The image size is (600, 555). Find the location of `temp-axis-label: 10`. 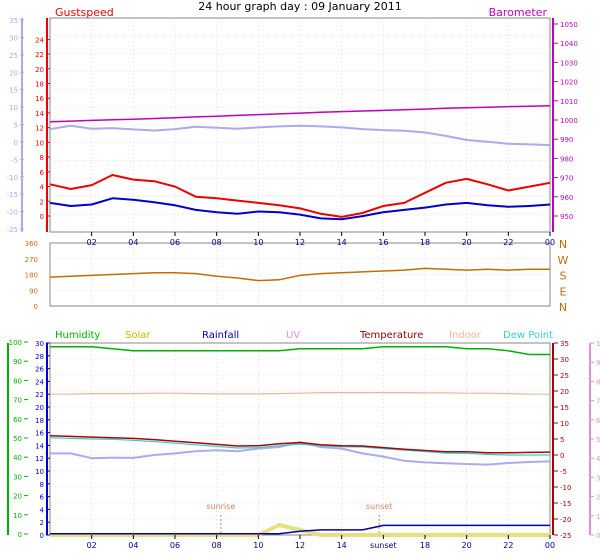

temp-axis-label: 10 is located at coordinates (13, 108).